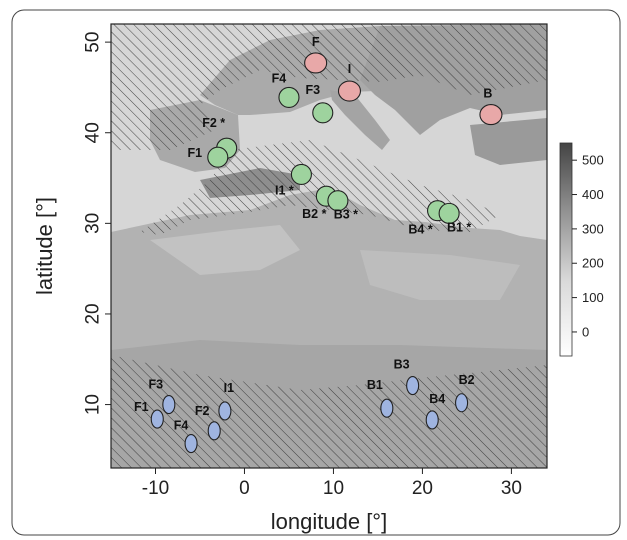 The image size is (627, 540). What do you see at coordinates (93, 42) in the screenshot?
I see `y-tick-label: 50` at bounding box center [93, 42].